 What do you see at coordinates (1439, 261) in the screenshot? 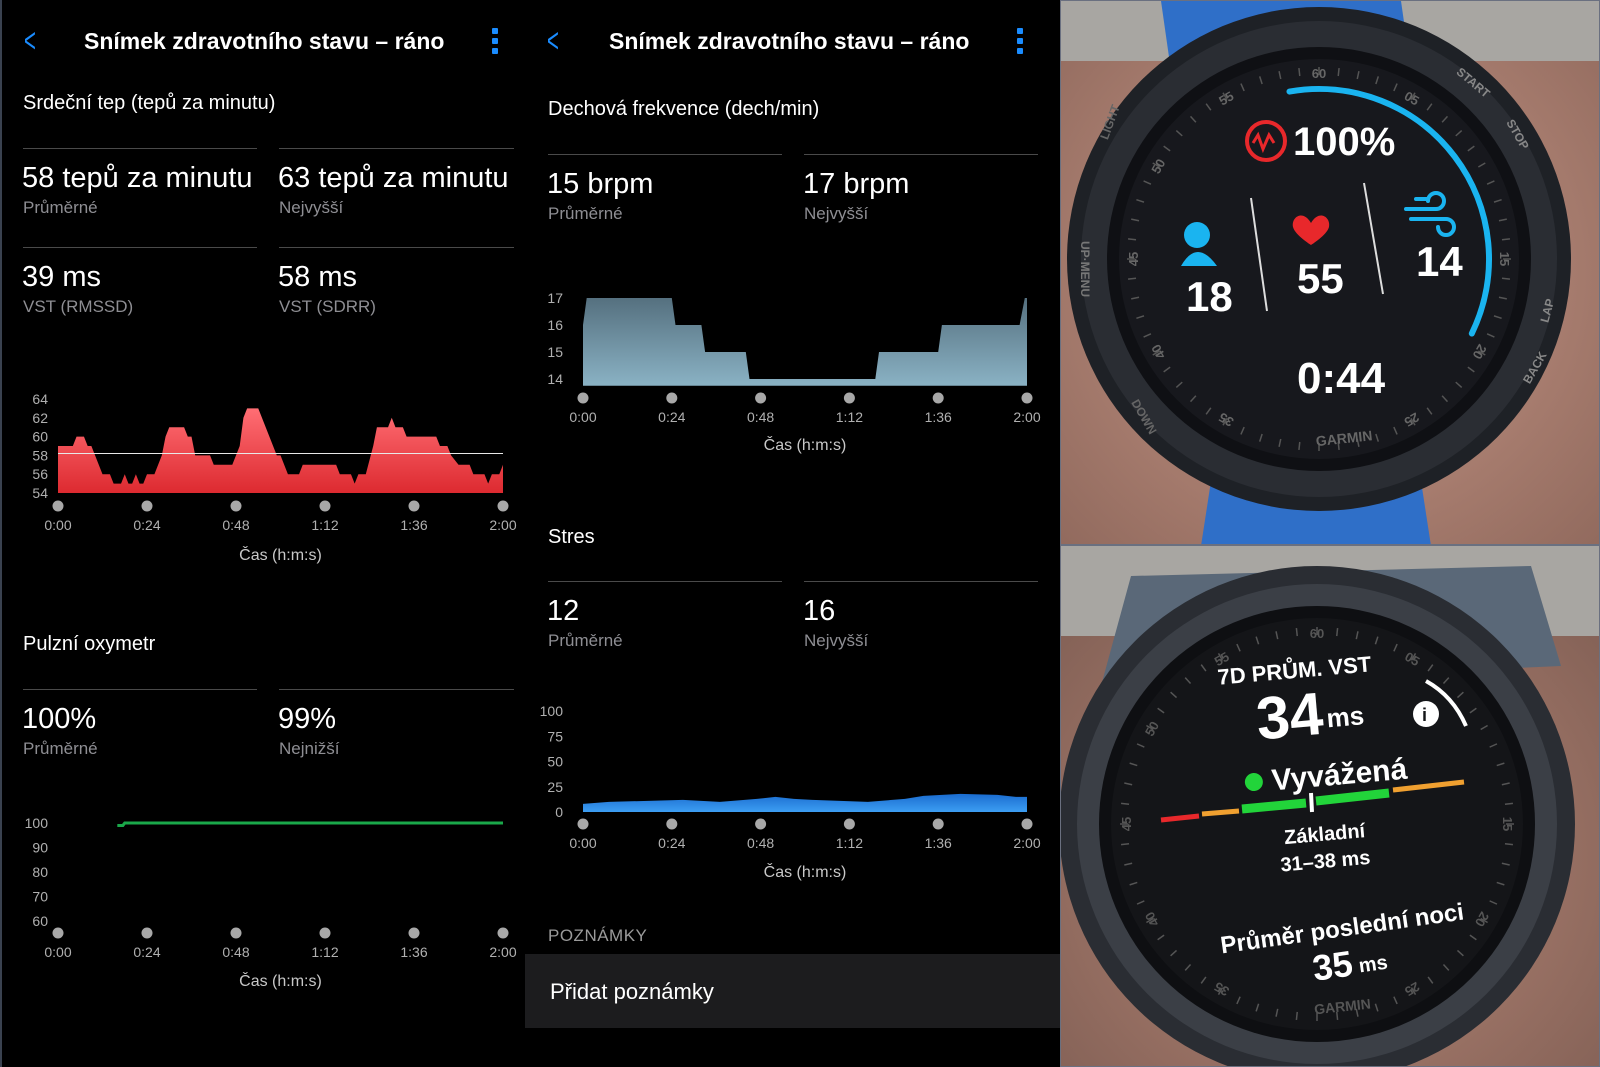
I see `respiration-value: 14` at bounding box center [1439, 261].